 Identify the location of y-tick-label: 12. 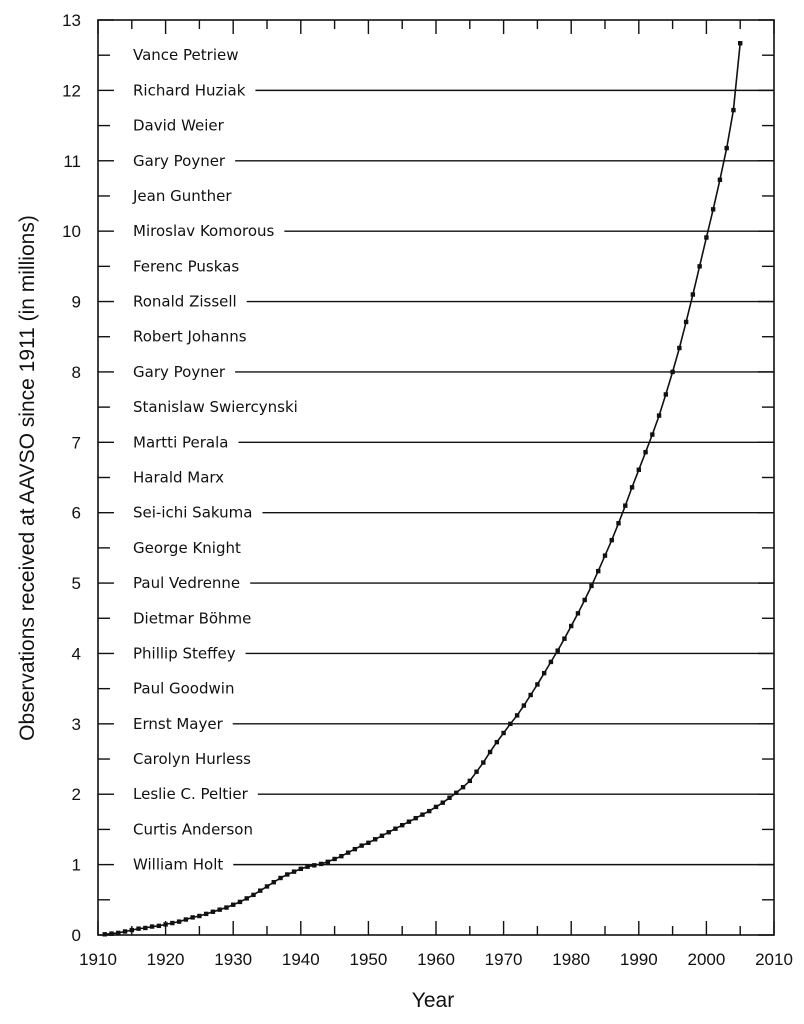
(71, 90).